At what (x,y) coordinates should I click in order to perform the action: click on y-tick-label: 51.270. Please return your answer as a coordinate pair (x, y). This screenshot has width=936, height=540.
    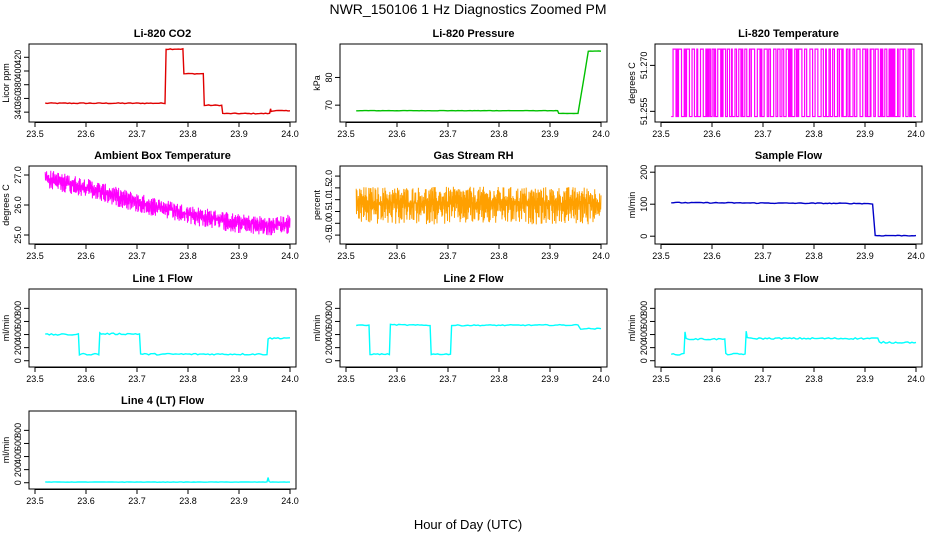
    Looking at the image, I should click on (644, 66).